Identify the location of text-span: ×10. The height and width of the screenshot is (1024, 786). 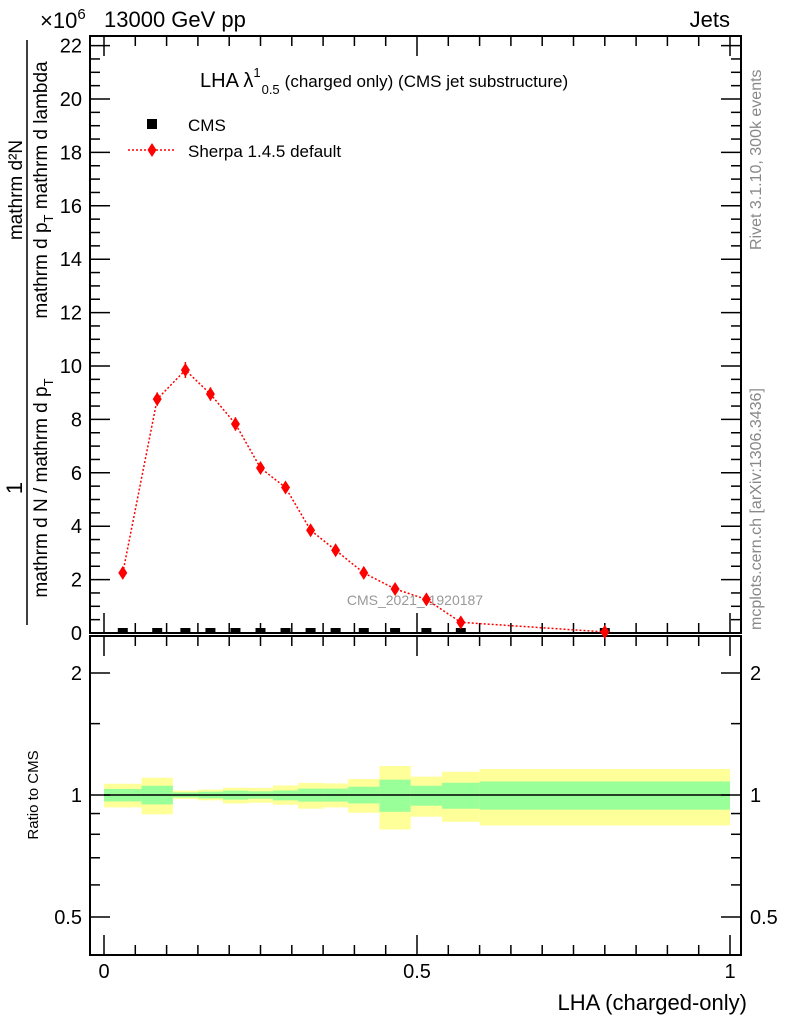
(58, 20).